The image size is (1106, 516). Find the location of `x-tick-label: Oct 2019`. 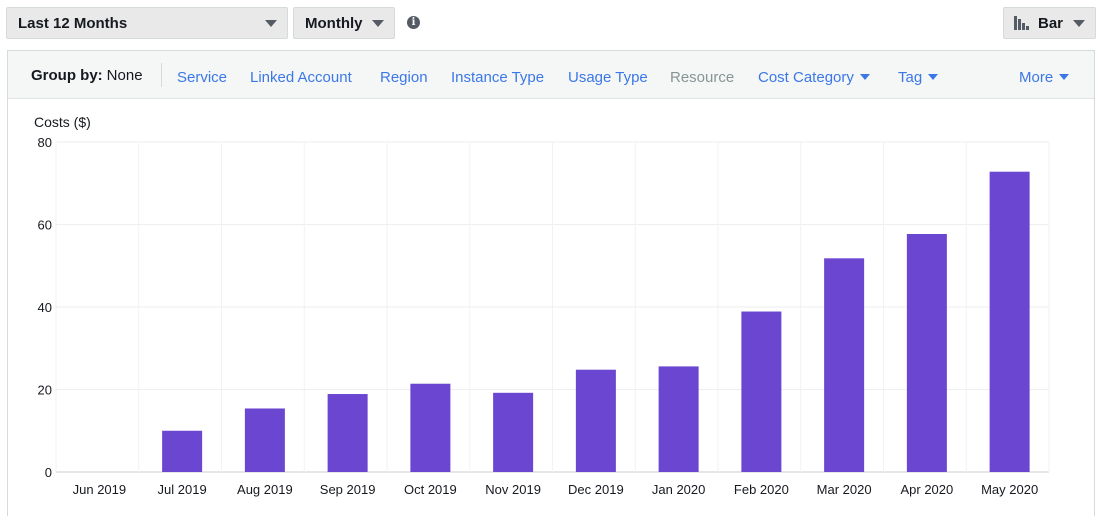

x-tick-label: Oct 2019 is located at coordinates (430, 489).